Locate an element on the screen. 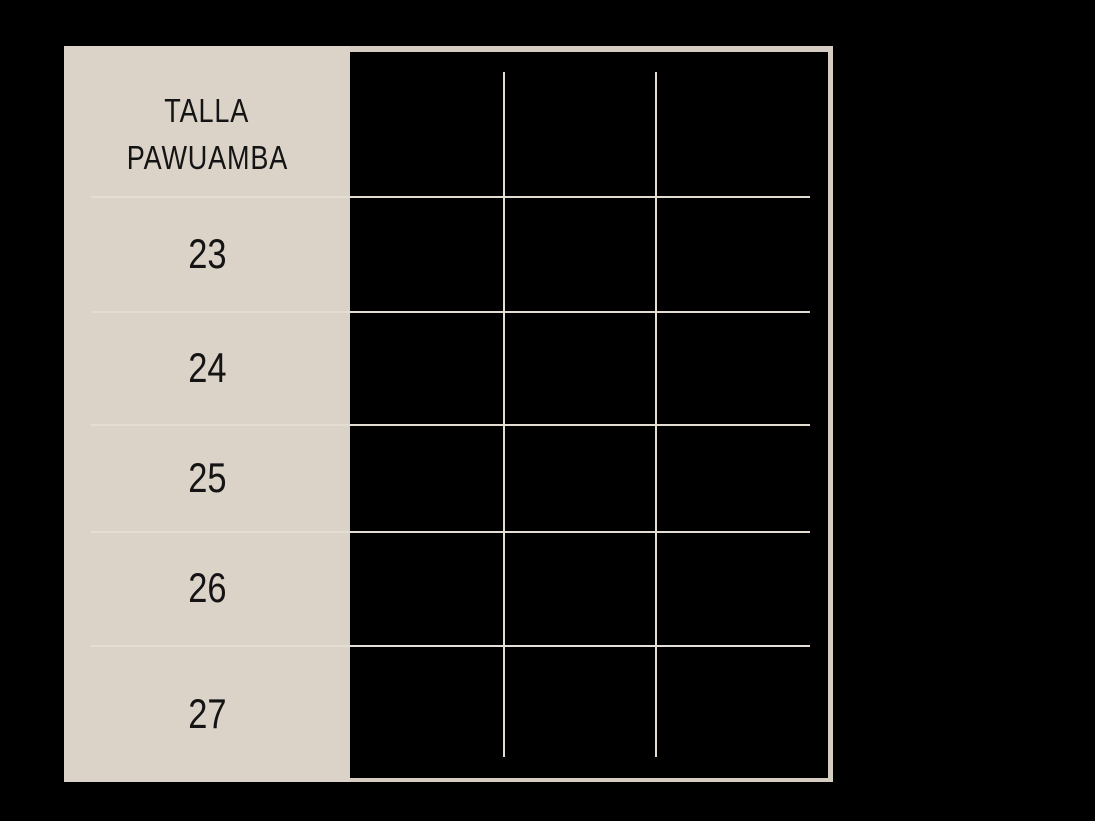  size-row: 24 is located at coordinates (207, 367).